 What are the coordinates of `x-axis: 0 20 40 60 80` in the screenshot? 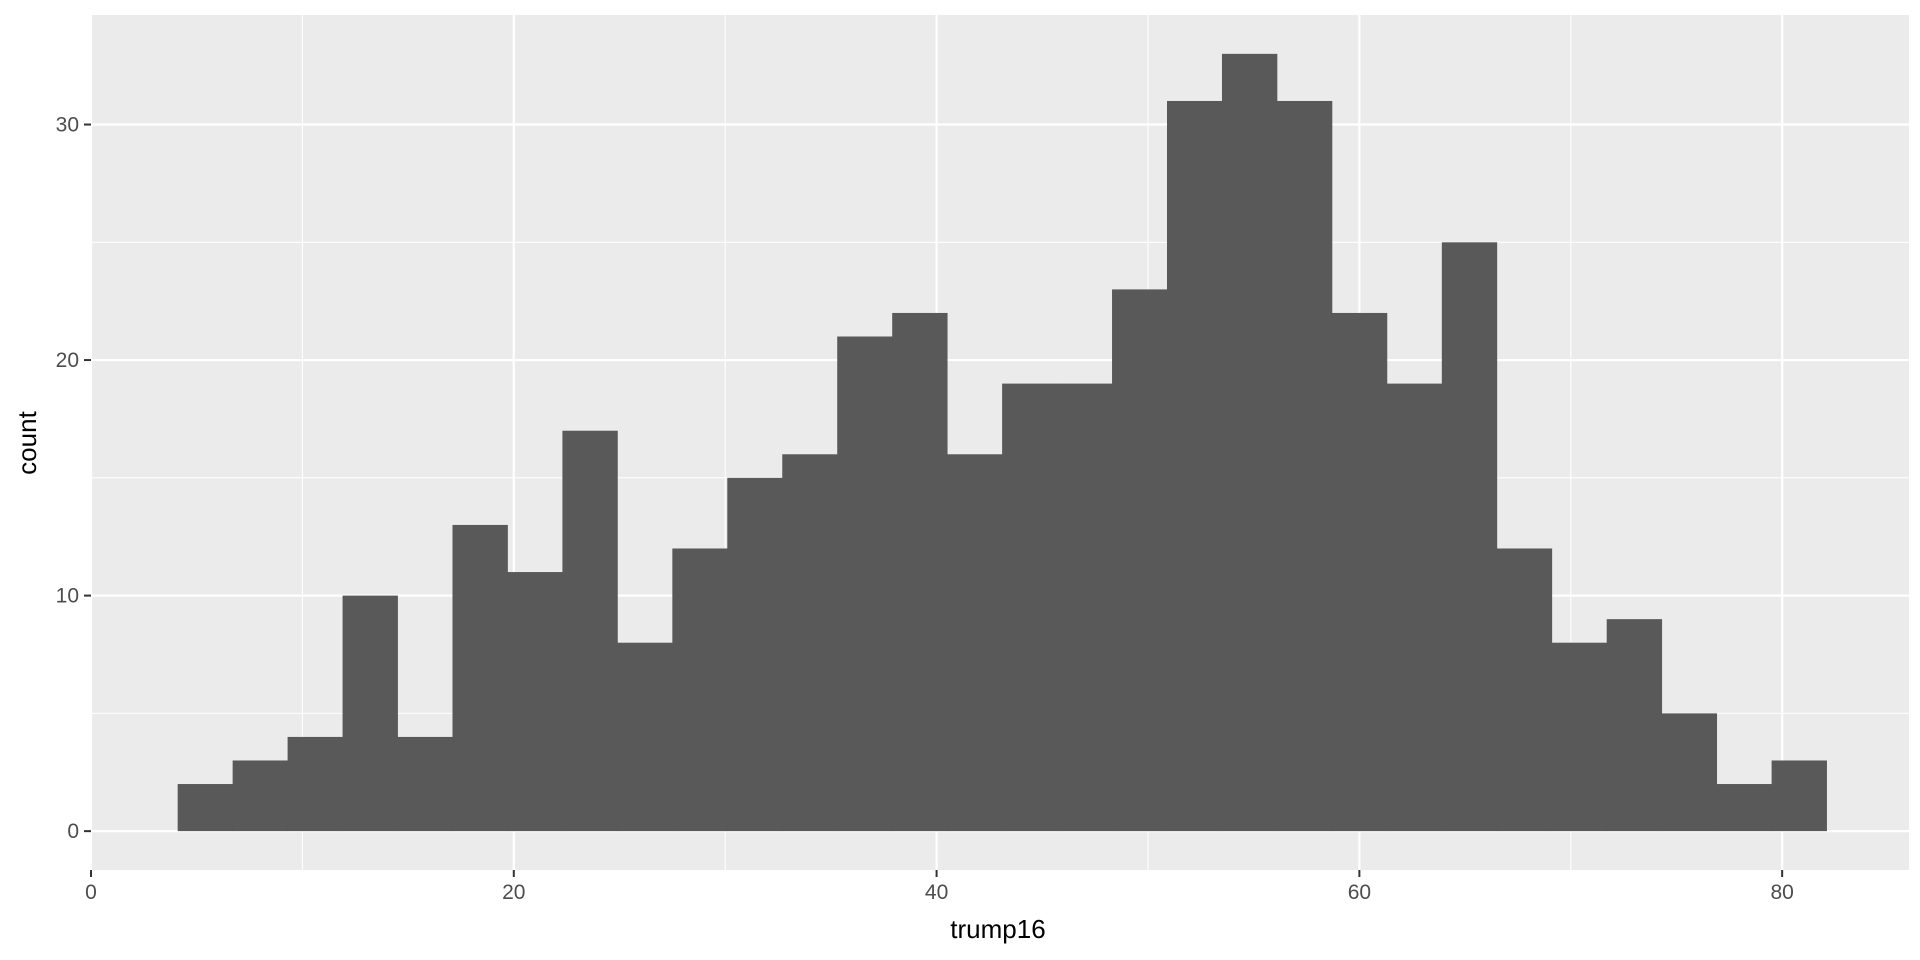 It's located at (939, 887).